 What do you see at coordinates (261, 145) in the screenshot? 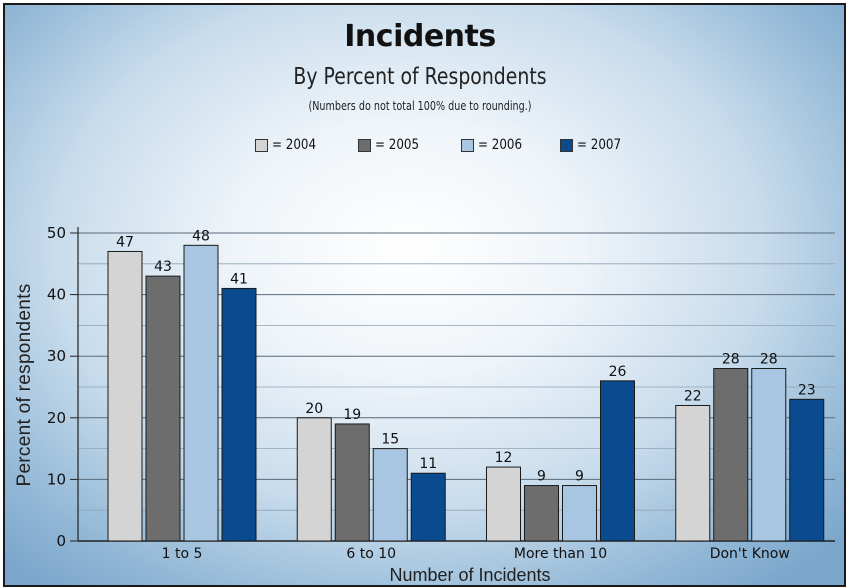
I see `legend-swatch-2004` at bounding box center [261, 145].